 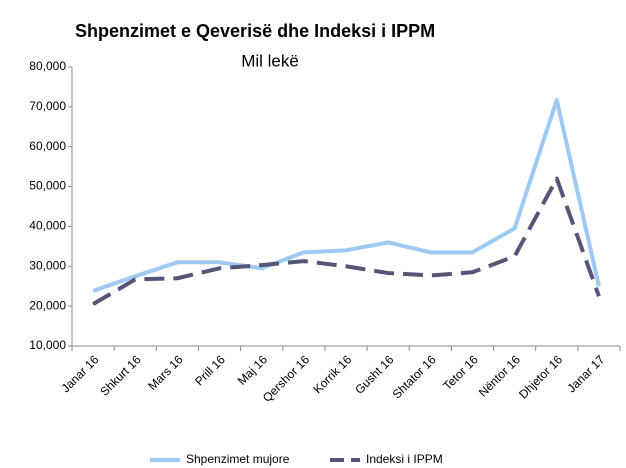 I want to click on chart-title: Shpenzimet e Qeverisë dhe Indeksi i IPPM, so click(x=255, y=31).